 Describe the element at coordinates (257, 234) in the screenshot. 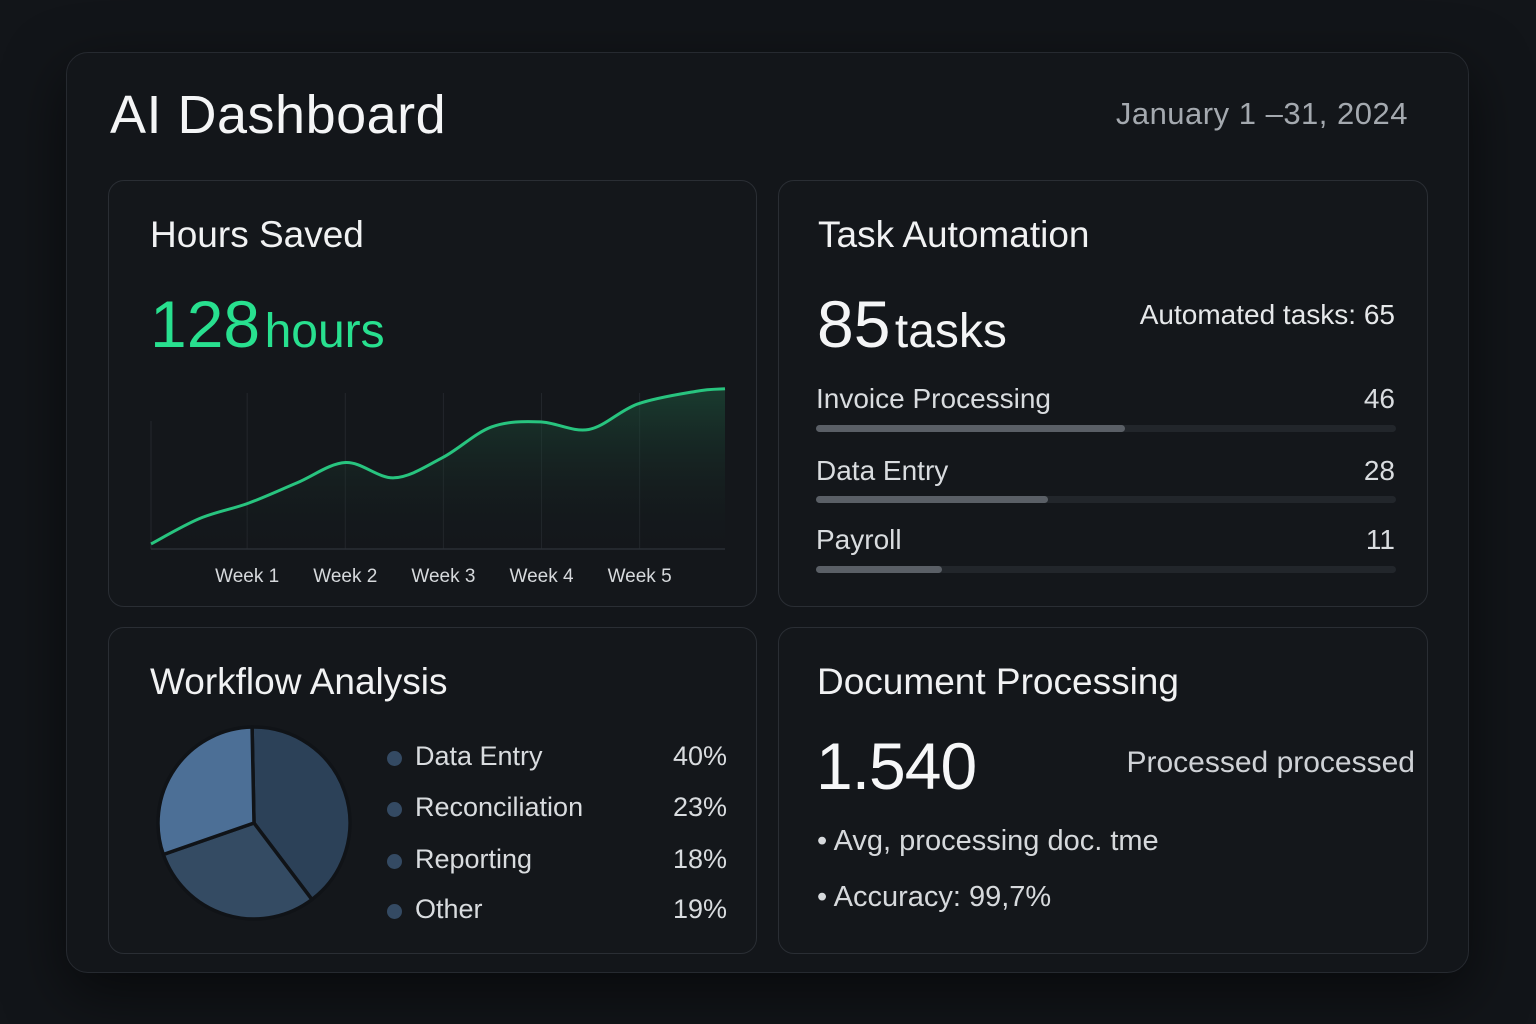

I see `hours-saved-title: Hours Saved` at that location.